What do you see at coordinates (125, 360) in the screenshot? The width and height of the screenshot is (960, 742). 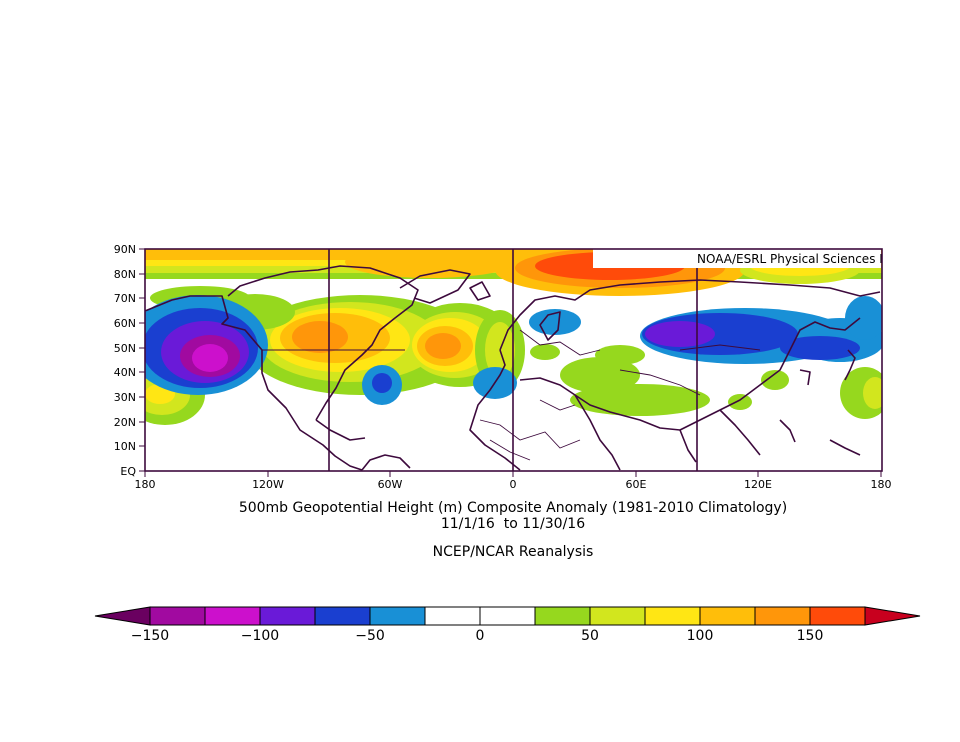 I see `lat-labels: 90N 80N 70N 60N 50N 40N 30N 20N 10N EQ` at bounding box center [125, 360].